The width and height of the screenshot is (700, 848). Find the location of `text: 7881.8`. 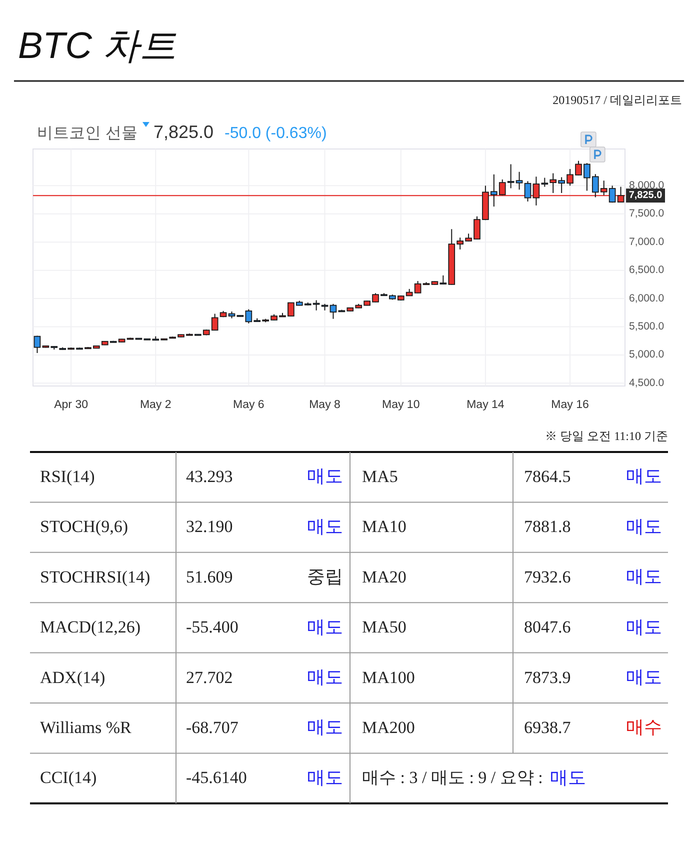

text: 7881.8 is located at coordinates (547, 526).